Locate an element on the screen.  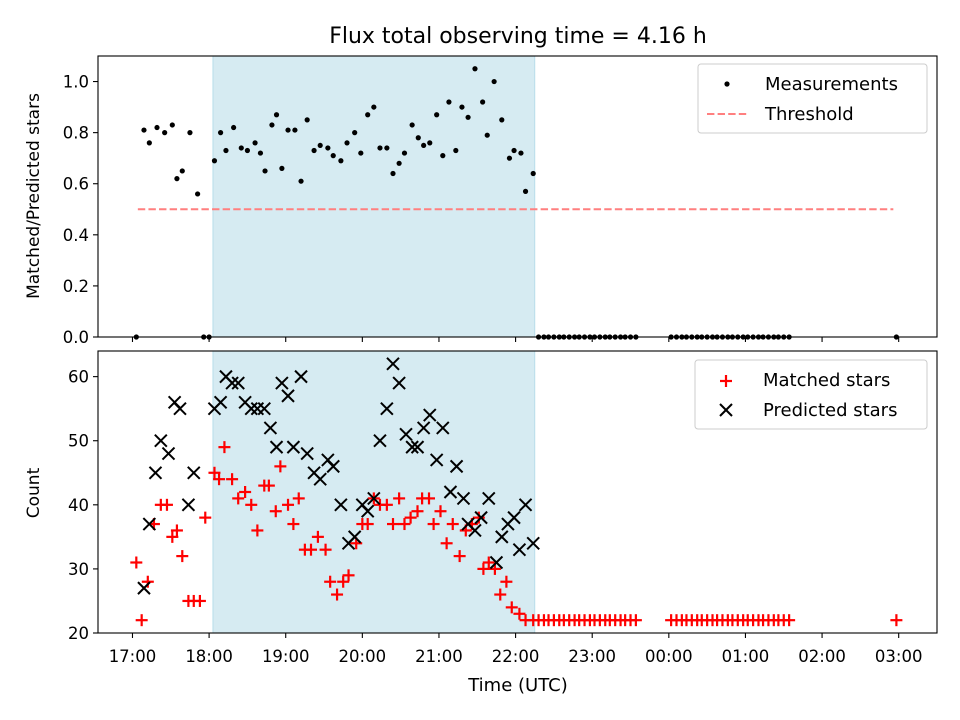
bottom-legend: Matched stars Predicted stars is located at coordinates (811, 394).